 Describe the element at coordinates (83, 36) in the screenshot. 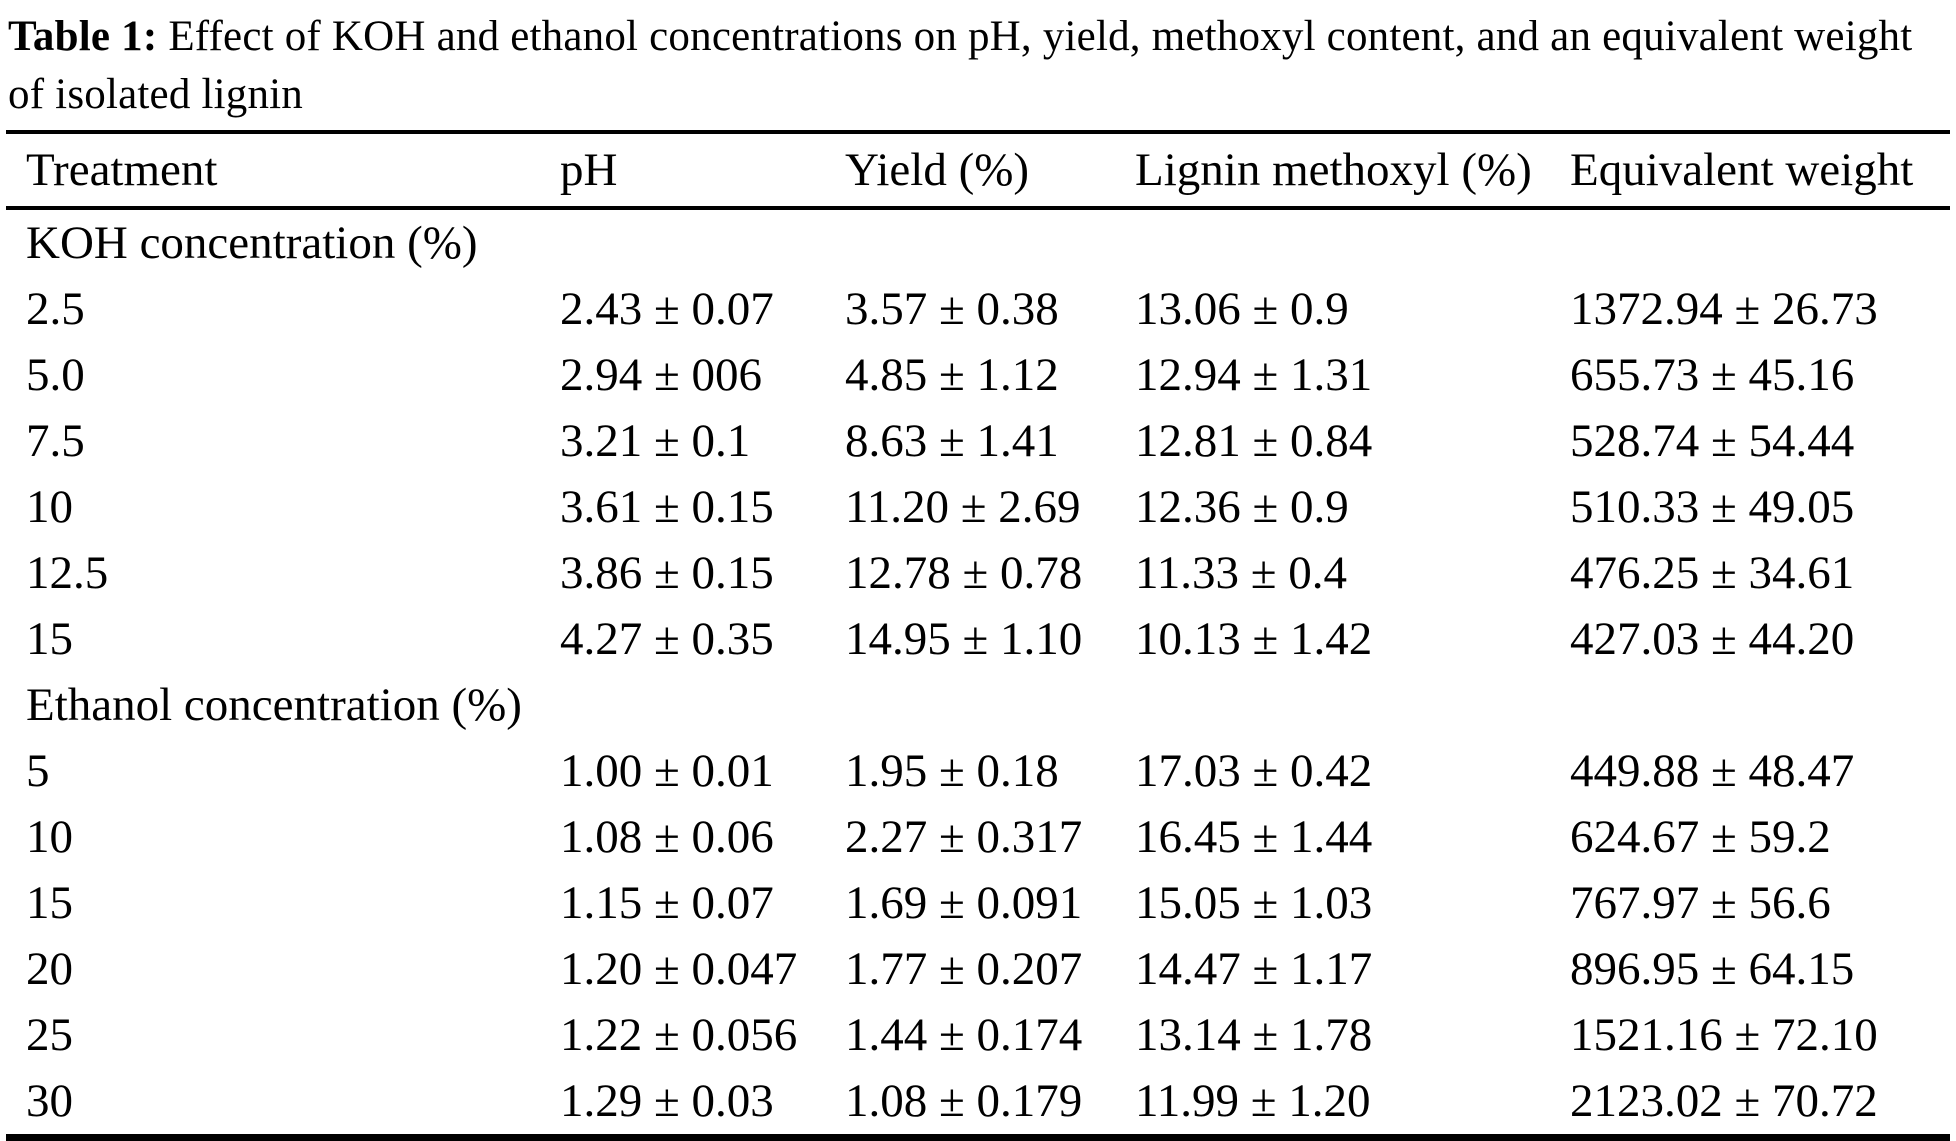

I see `table-caption-label: Table 1:` at that location.